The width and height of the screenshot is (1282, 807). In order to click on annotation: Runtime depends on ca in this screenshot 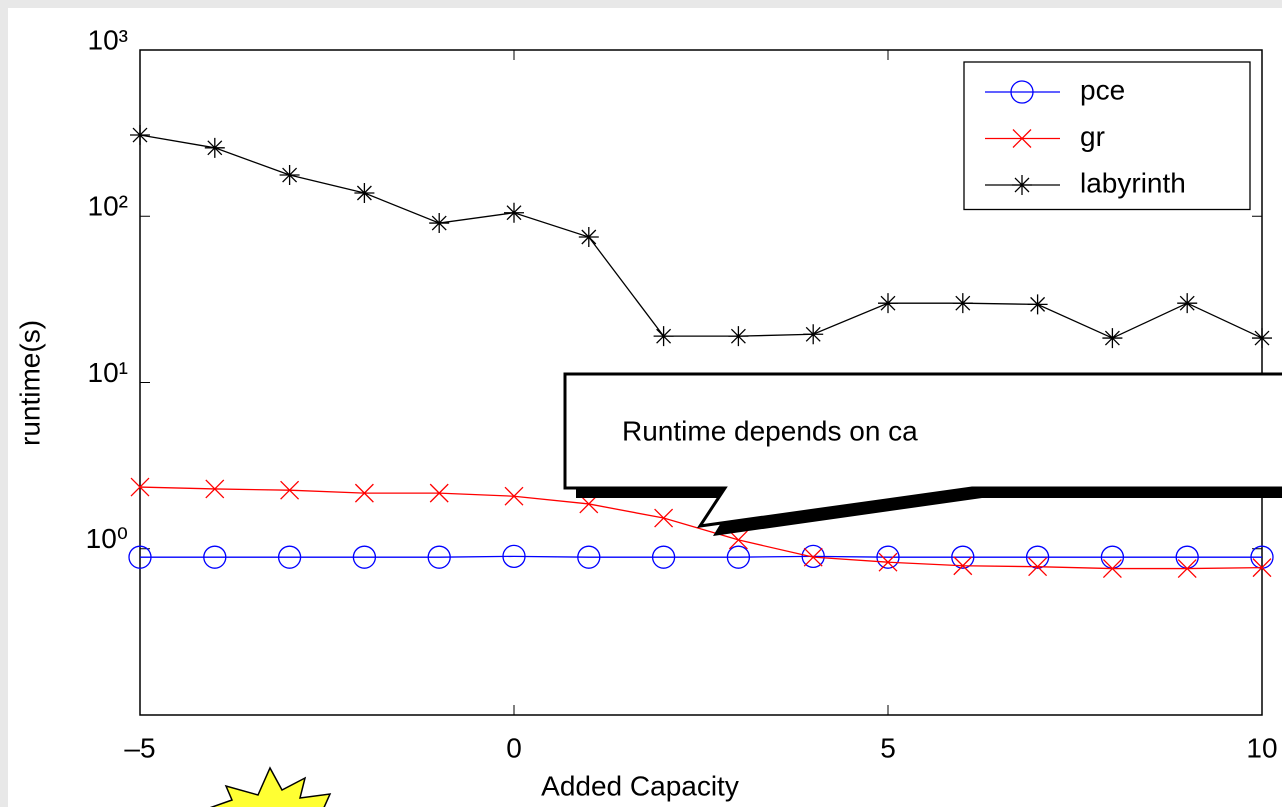, I will do `click(770, 430)`.